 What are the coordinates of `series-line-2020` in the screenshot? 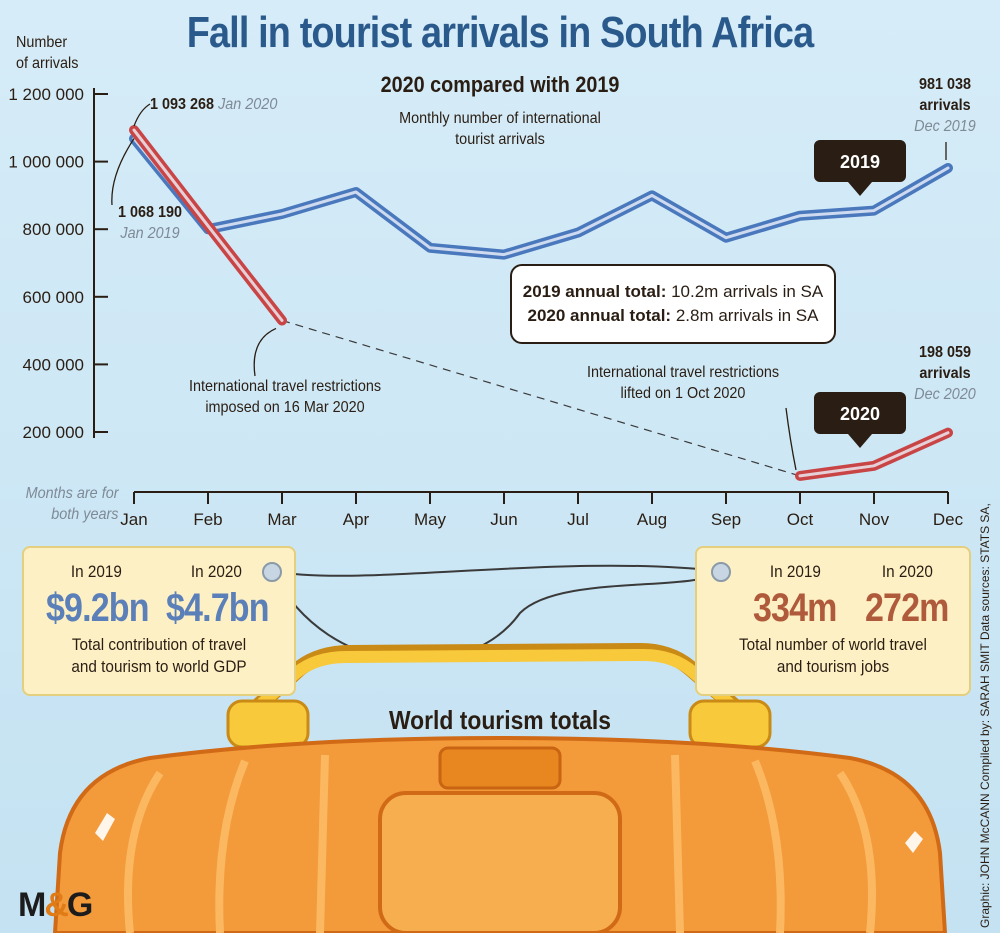 It's located at (874, 454).